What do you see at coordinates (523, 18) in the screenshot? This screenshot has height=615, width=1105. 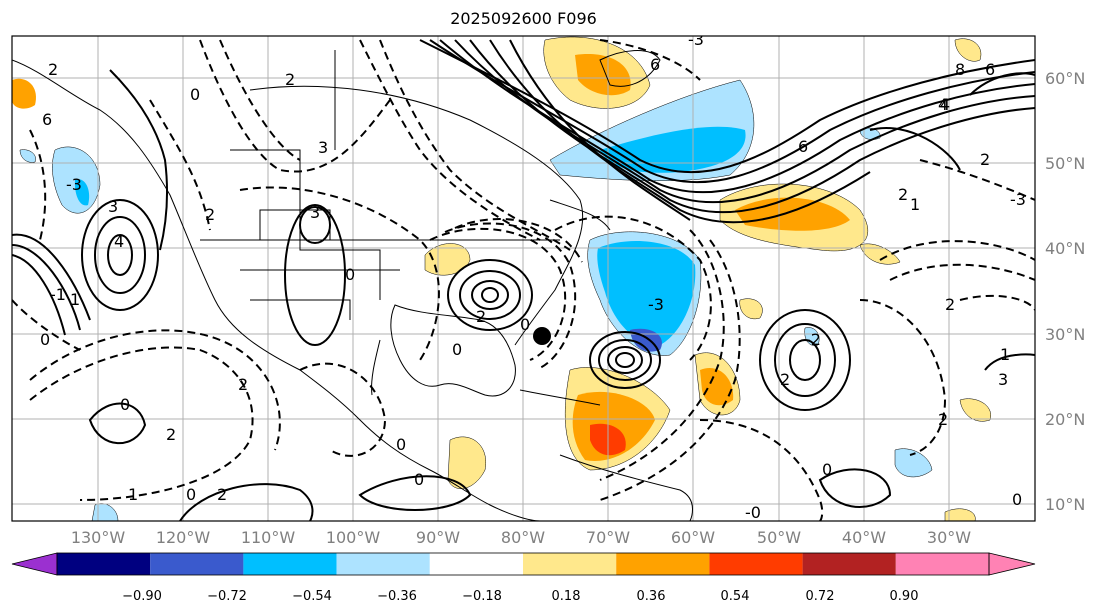 I see `map-title: 2025092600 F096` at bounding box center [523, 18].